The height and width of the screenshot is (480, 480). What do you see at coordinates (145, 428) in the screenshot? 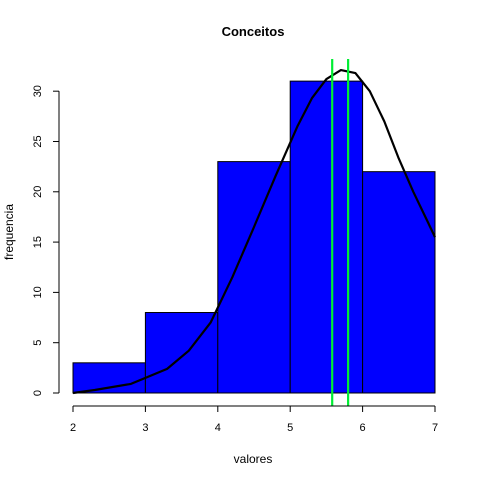
I see `x-tick-label-3: 3` at bounding box center [145, 428].